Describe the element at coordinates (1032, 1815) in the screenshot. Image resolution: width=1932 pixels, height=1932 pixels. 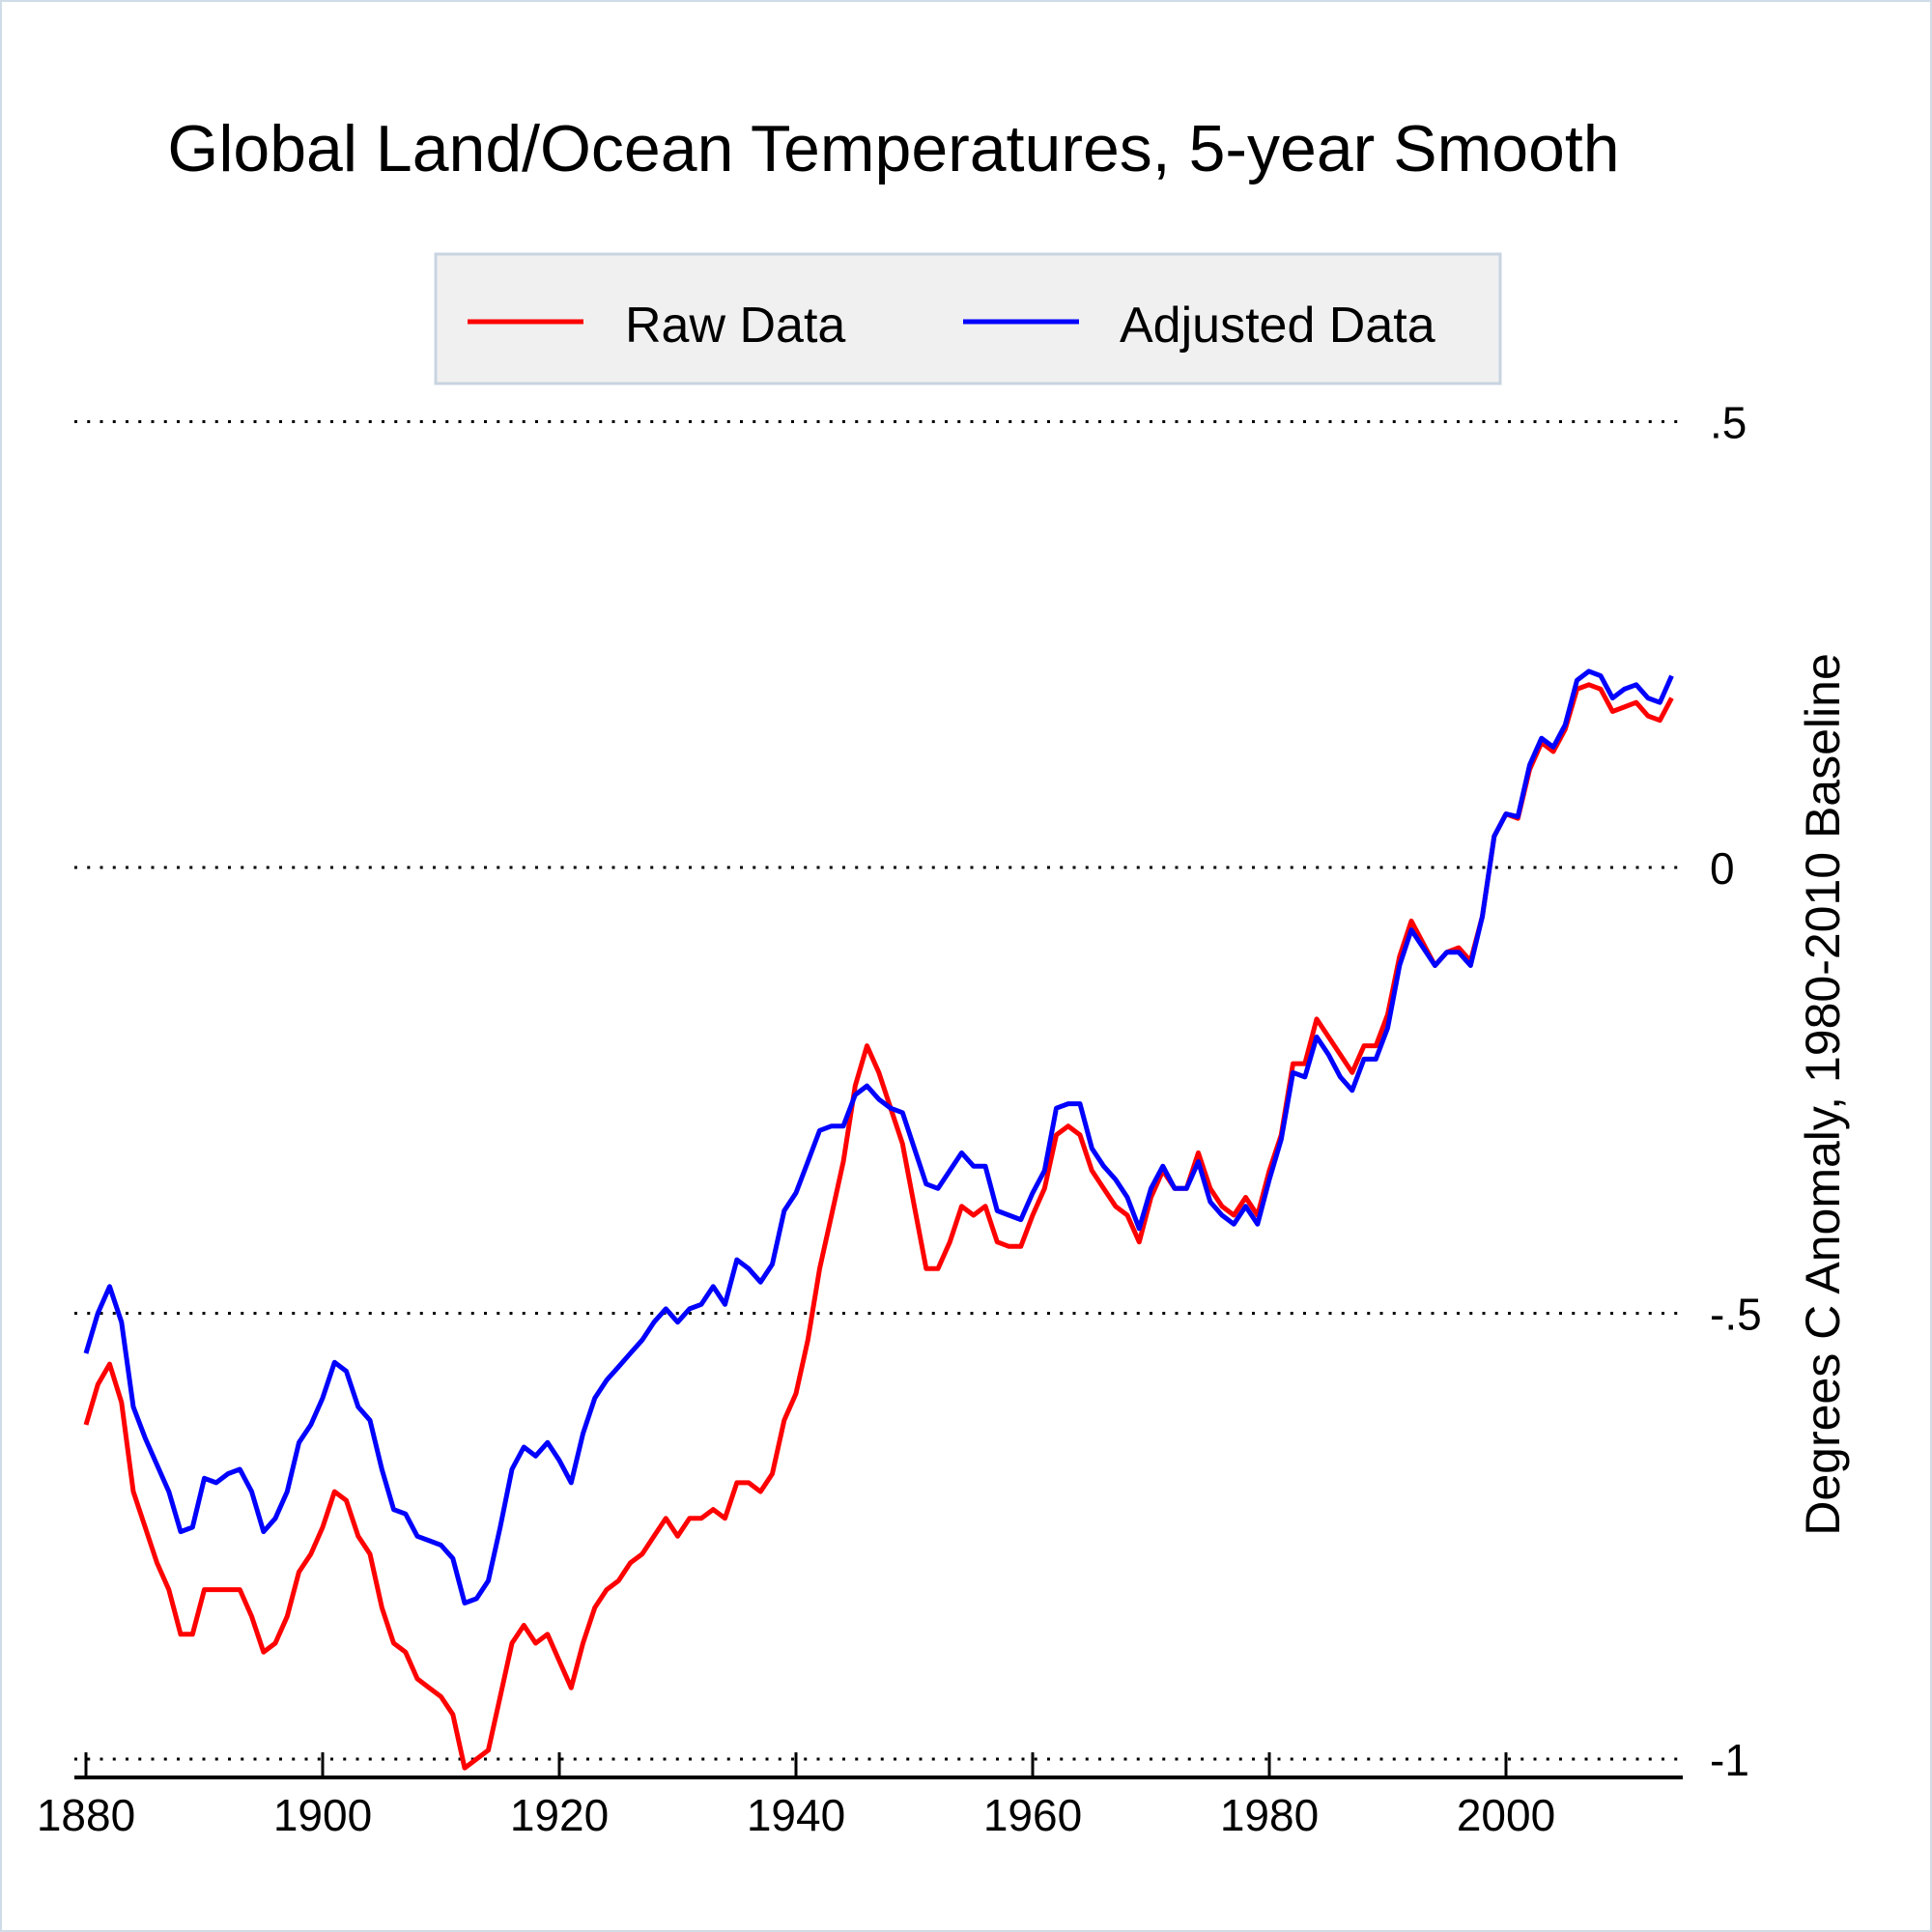
I see `x-tick-label: 1960` at that location.